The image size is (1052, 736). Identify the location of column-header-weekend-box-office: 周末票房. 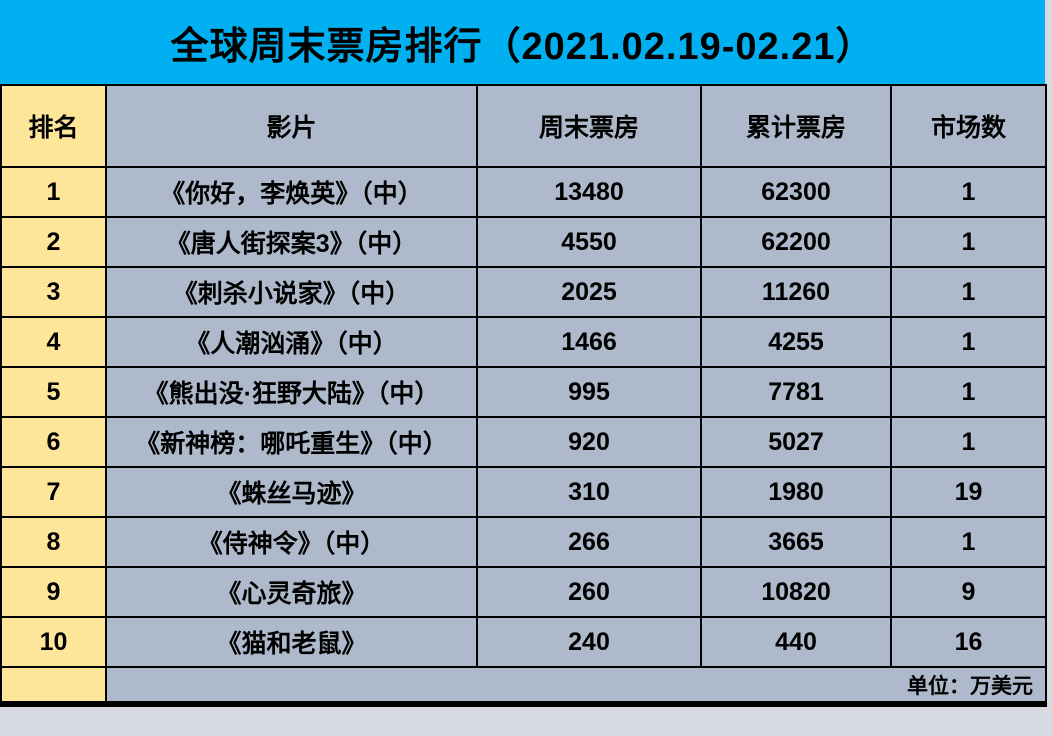
(589, 126).